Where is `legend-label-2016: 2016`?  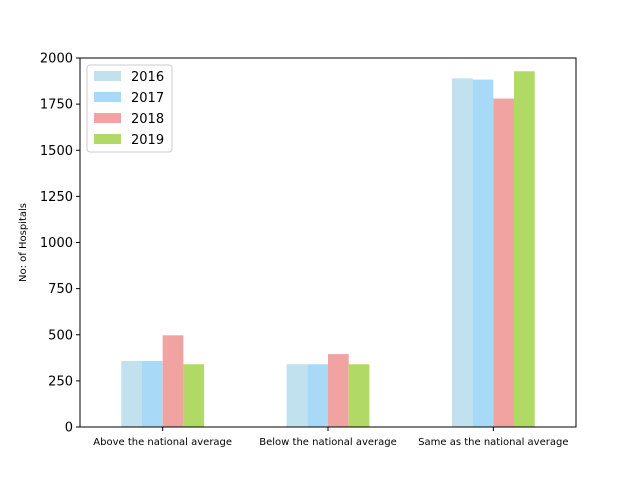
legend-label-2016: 2016 is located at coordinates (147, 77).